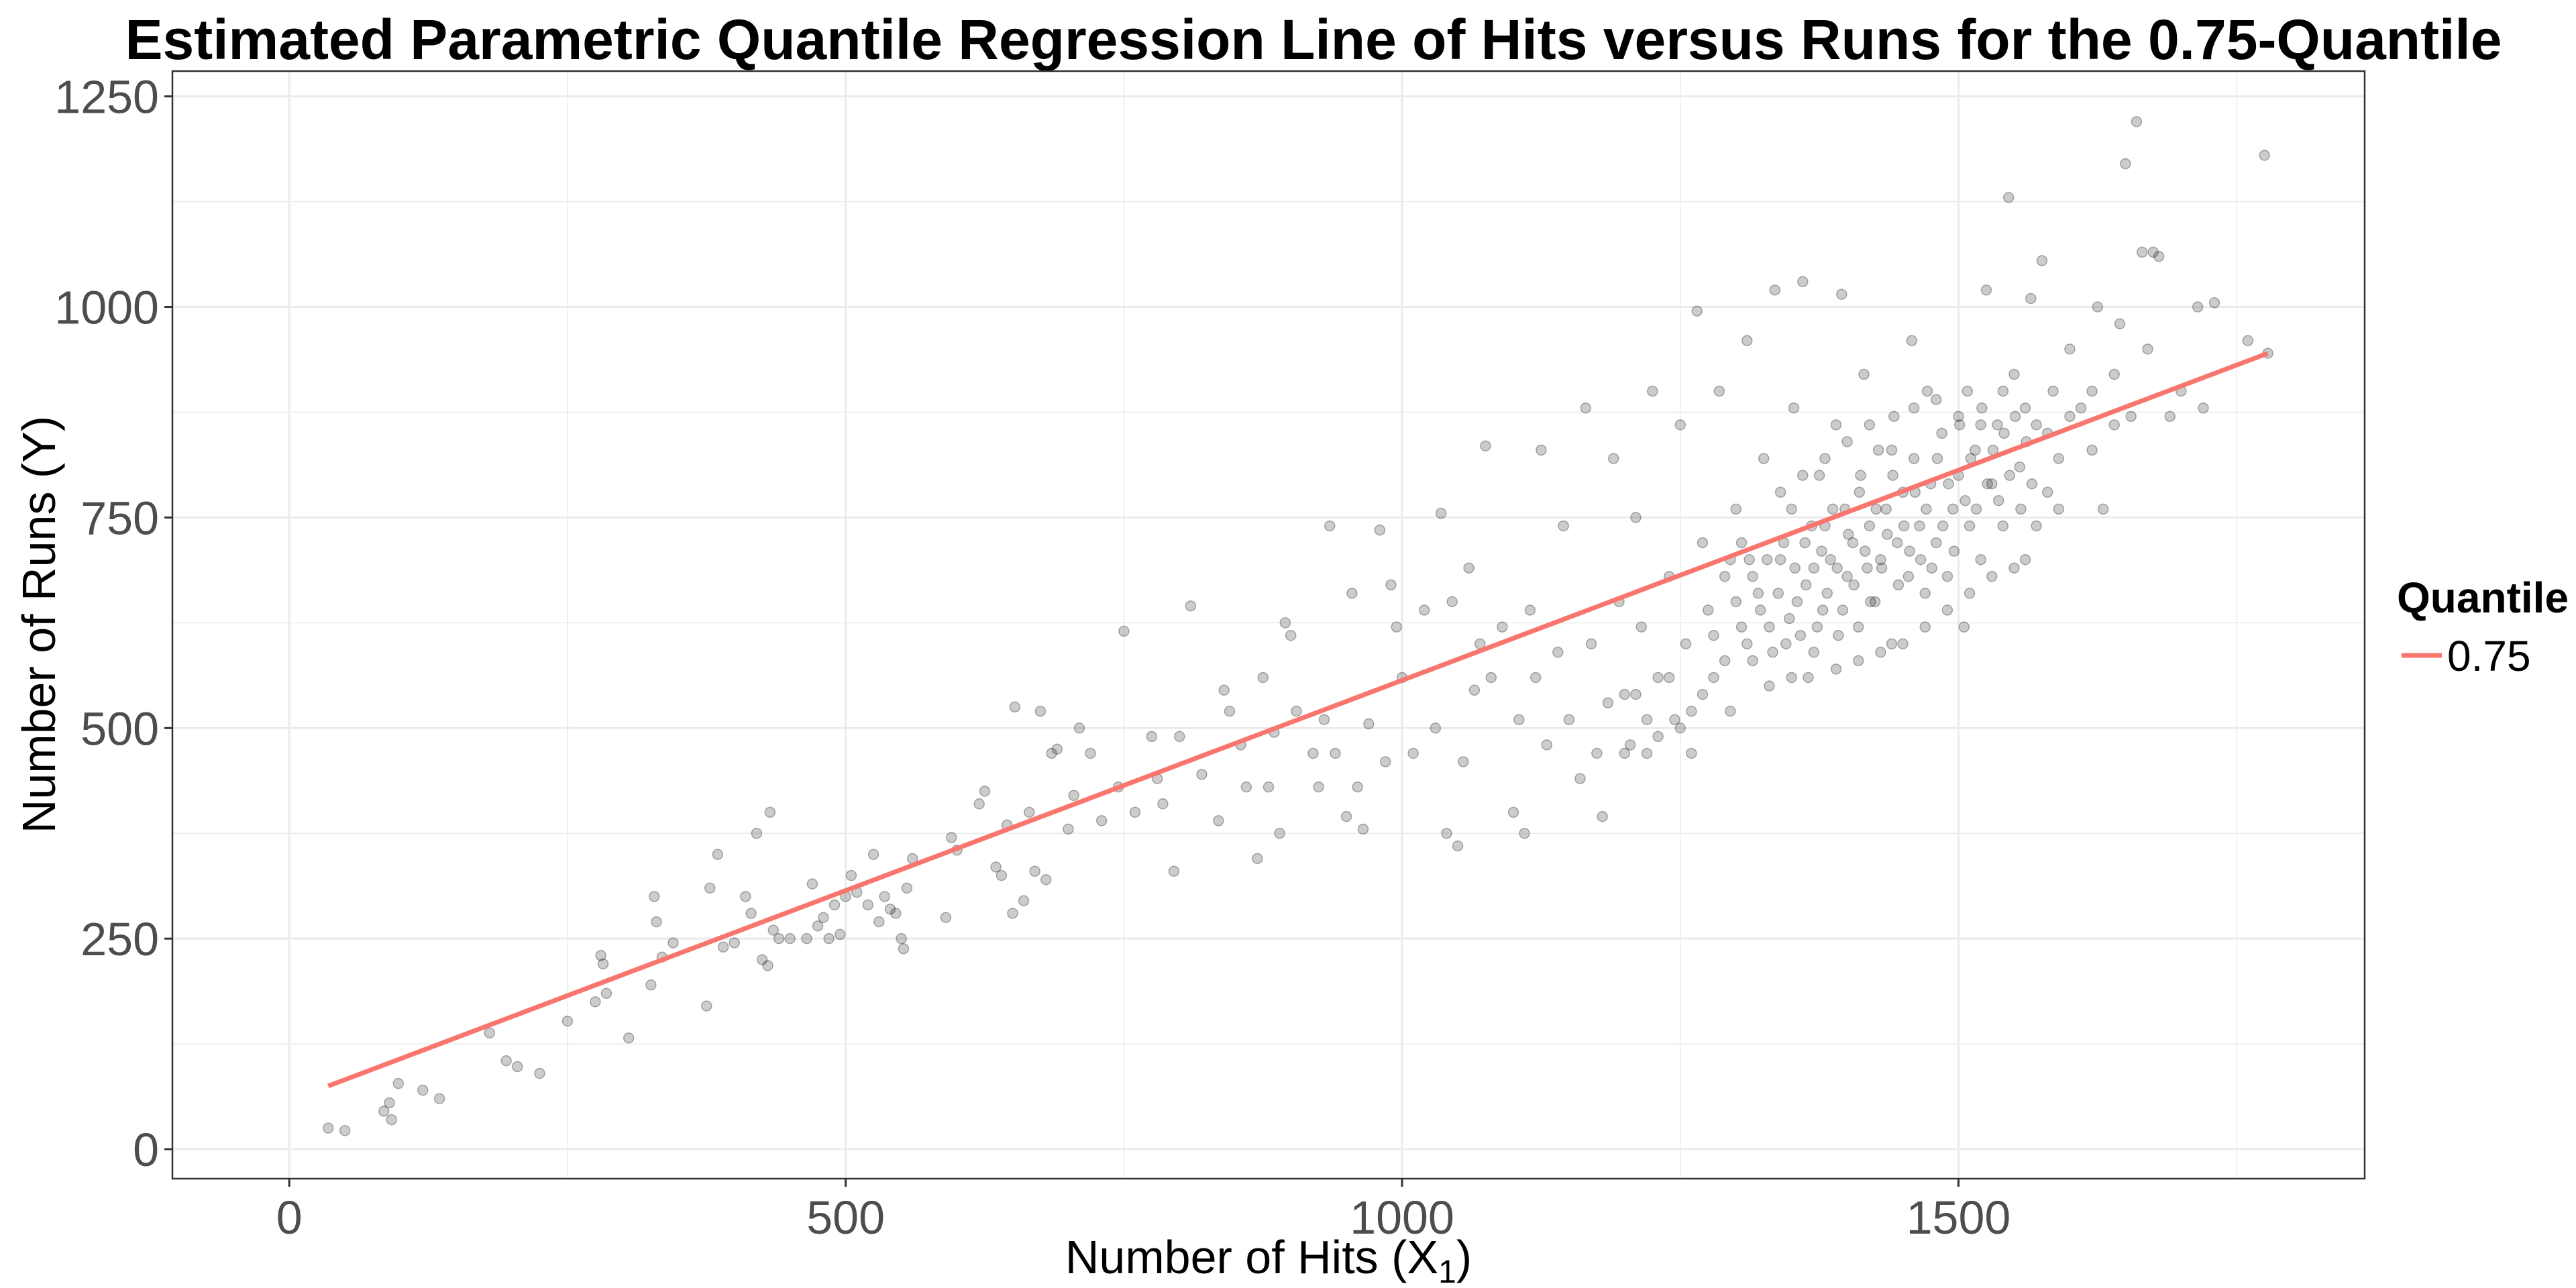 This screenshot has height=1288, width=2576. Describe the element at coordinates (119, 728) in the screenshot. I see `y-tick-label: 500` at that location.